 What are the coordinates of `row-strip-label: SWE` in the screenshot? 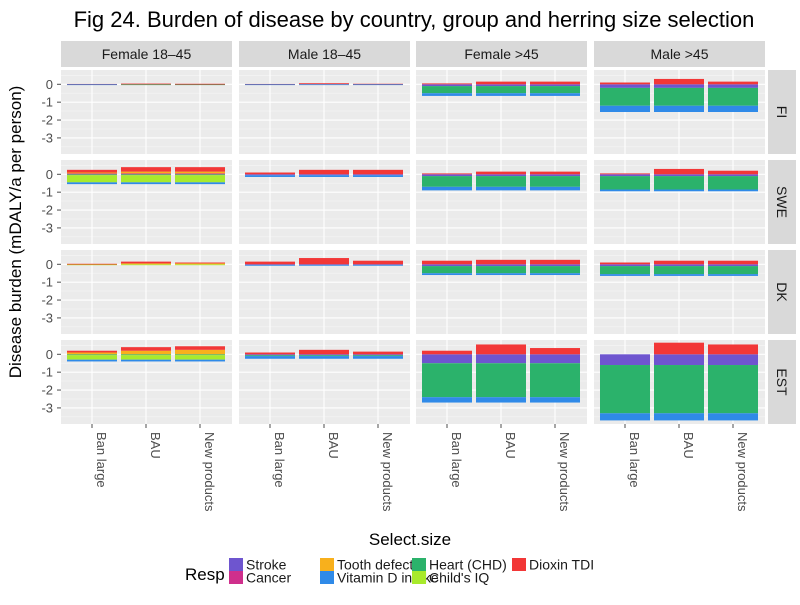 It's located at (782, 202).